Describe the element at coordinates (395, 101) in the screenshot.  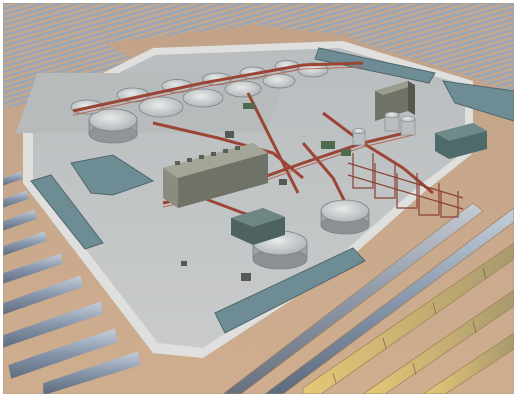
I see `control-building` at that location.